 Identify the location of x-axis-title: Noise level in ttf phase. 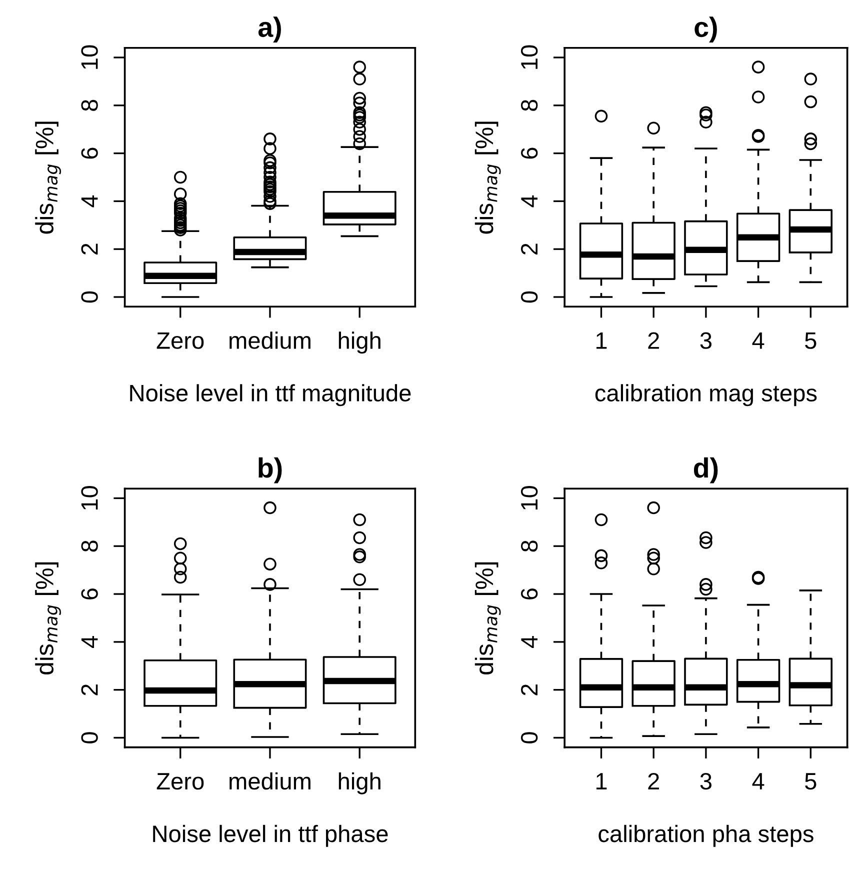
(270, 835).